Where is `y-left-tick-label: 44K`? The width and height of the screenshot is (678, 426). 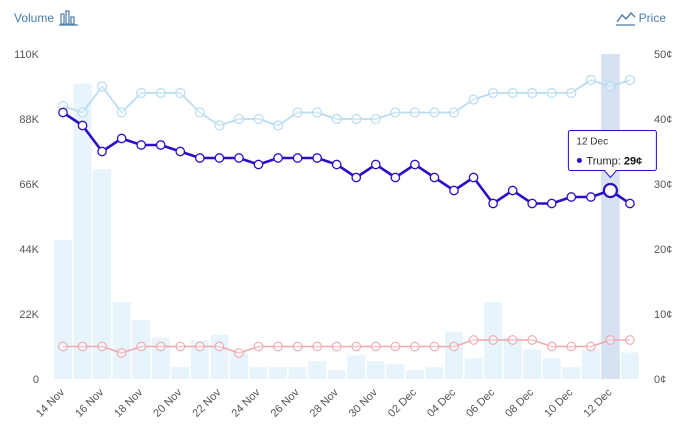 y-left-tick-label: 44K is located at coordinates (29, 250).